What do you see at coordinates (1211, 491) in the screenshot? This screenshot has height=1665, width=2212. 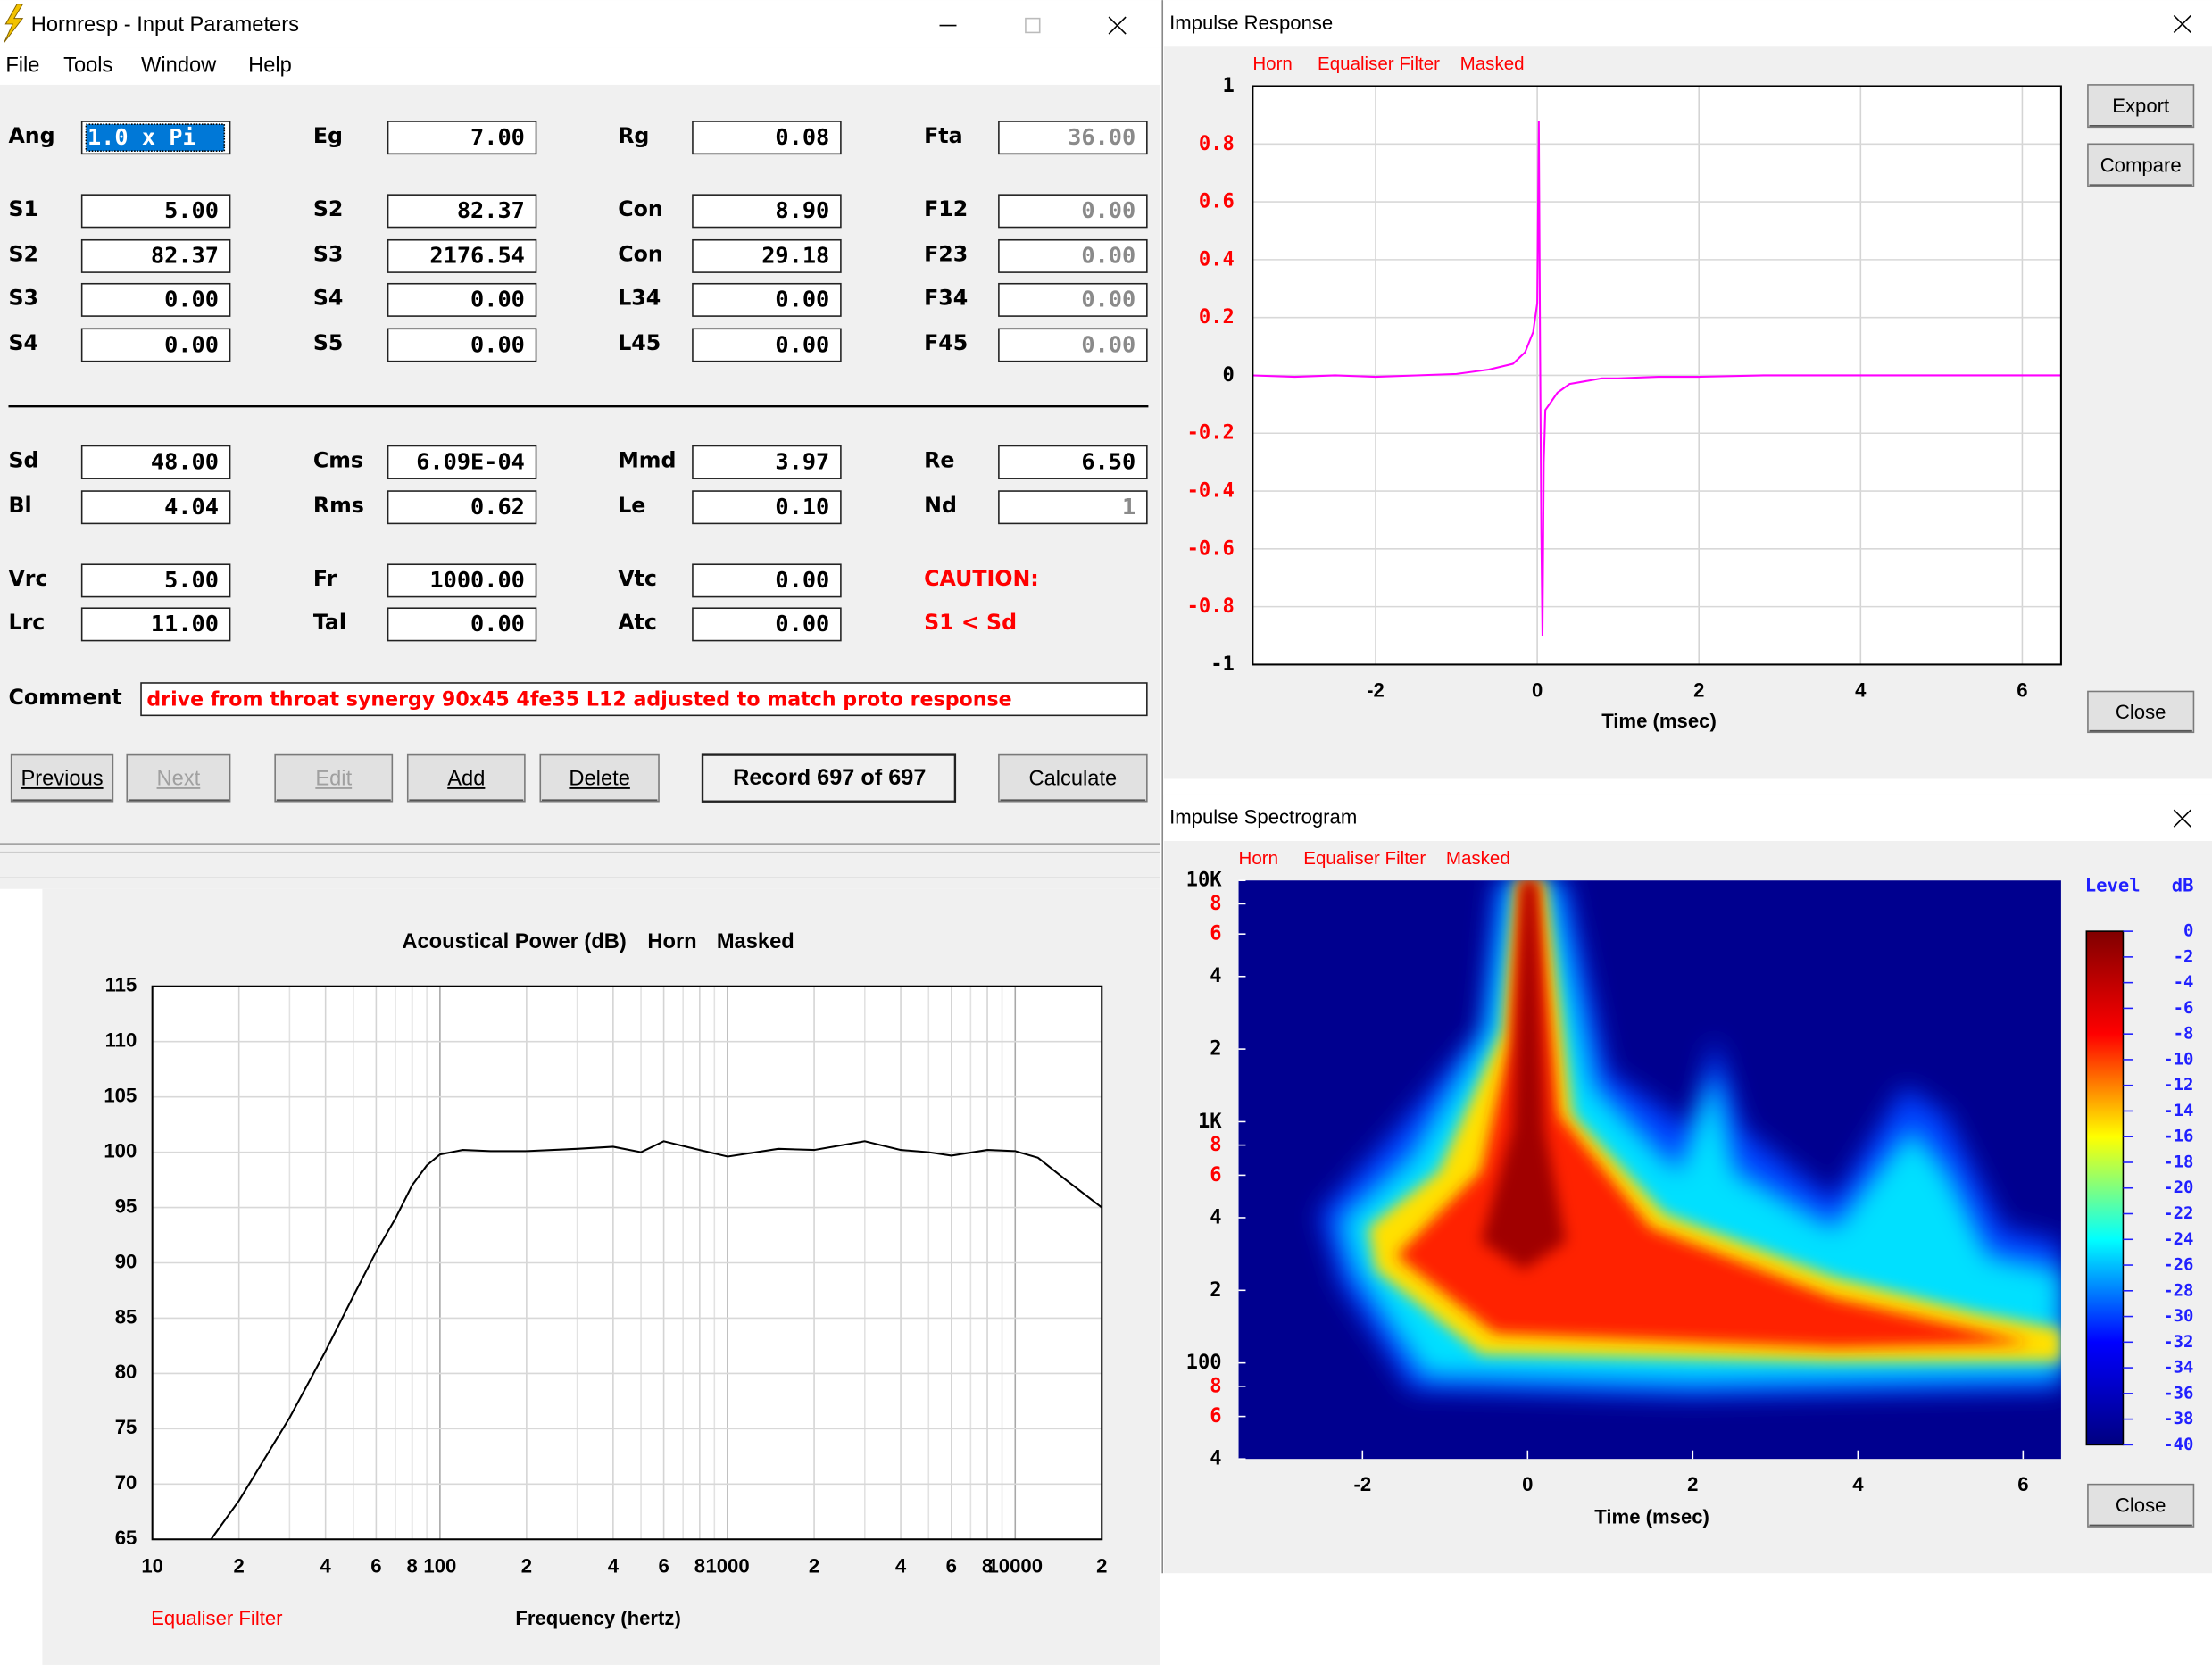 I see `y-tick-label: -0.4` at bounding box center [1211, 491].